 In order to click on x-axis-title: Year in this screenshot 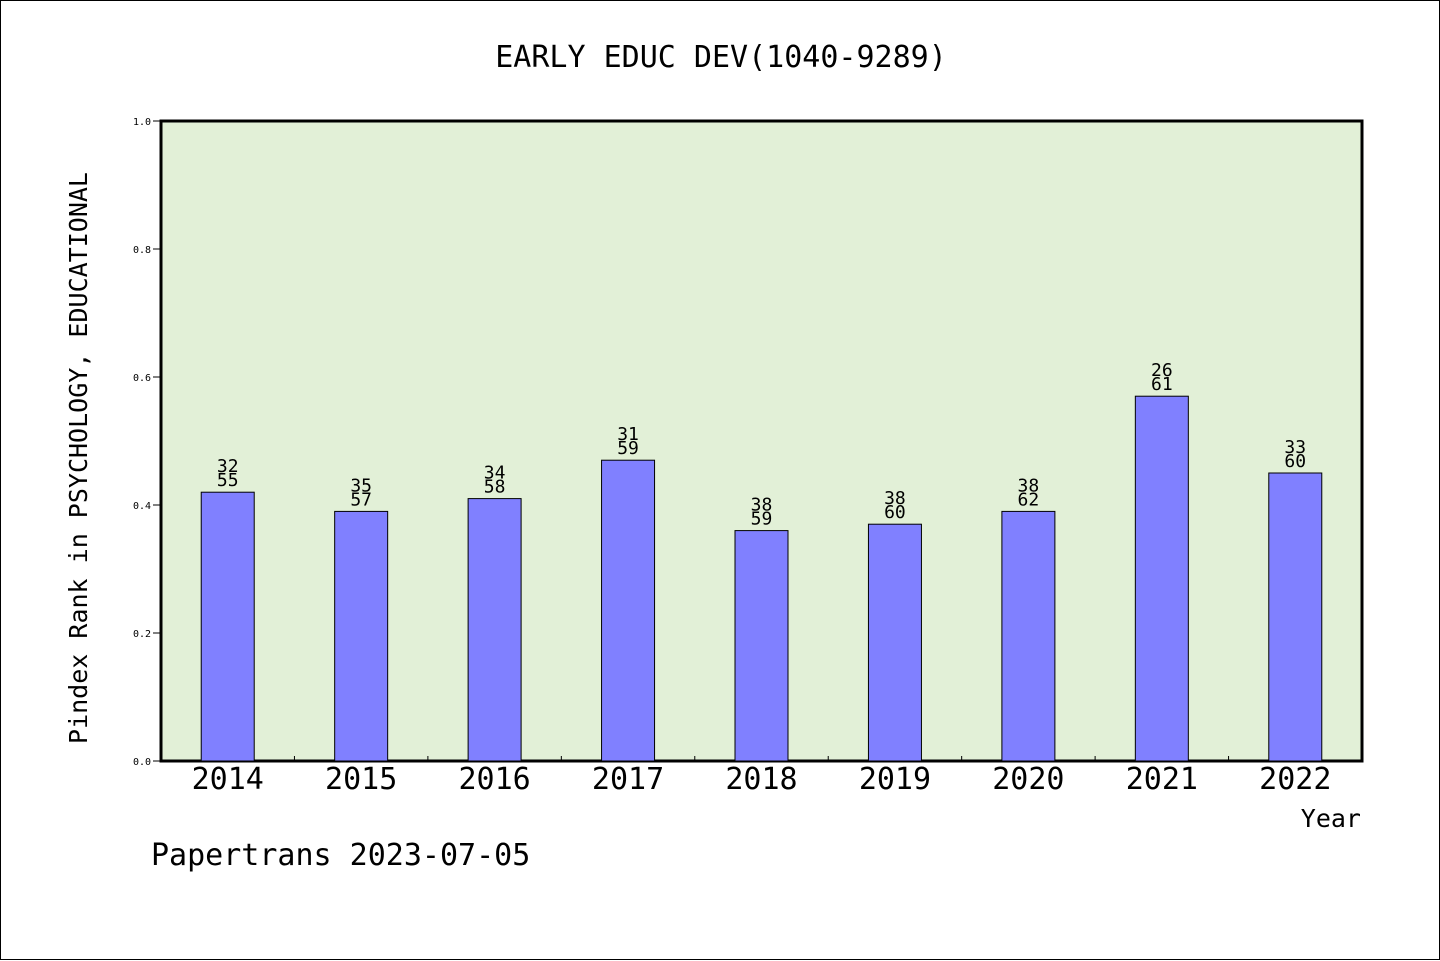, I will do `click(1331, 818)`.